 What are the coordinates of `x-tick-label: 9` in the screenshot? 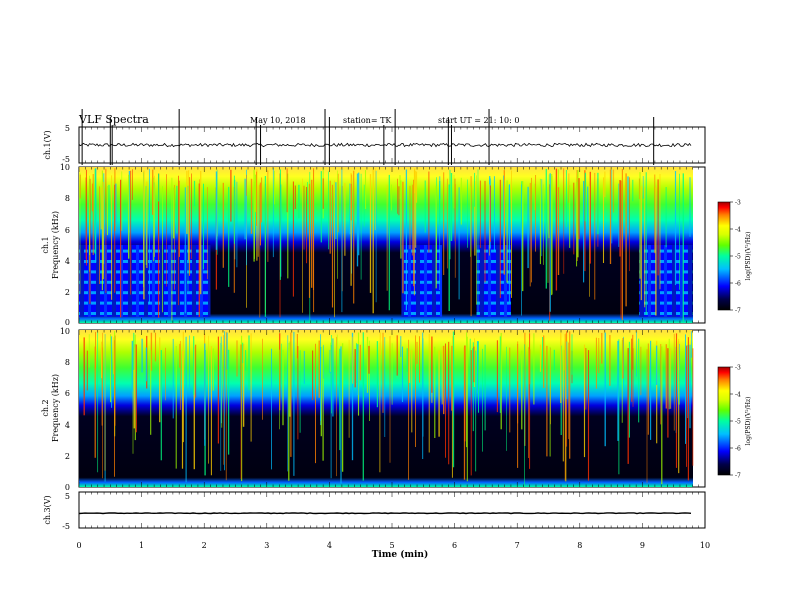 It's located at (642, 545).